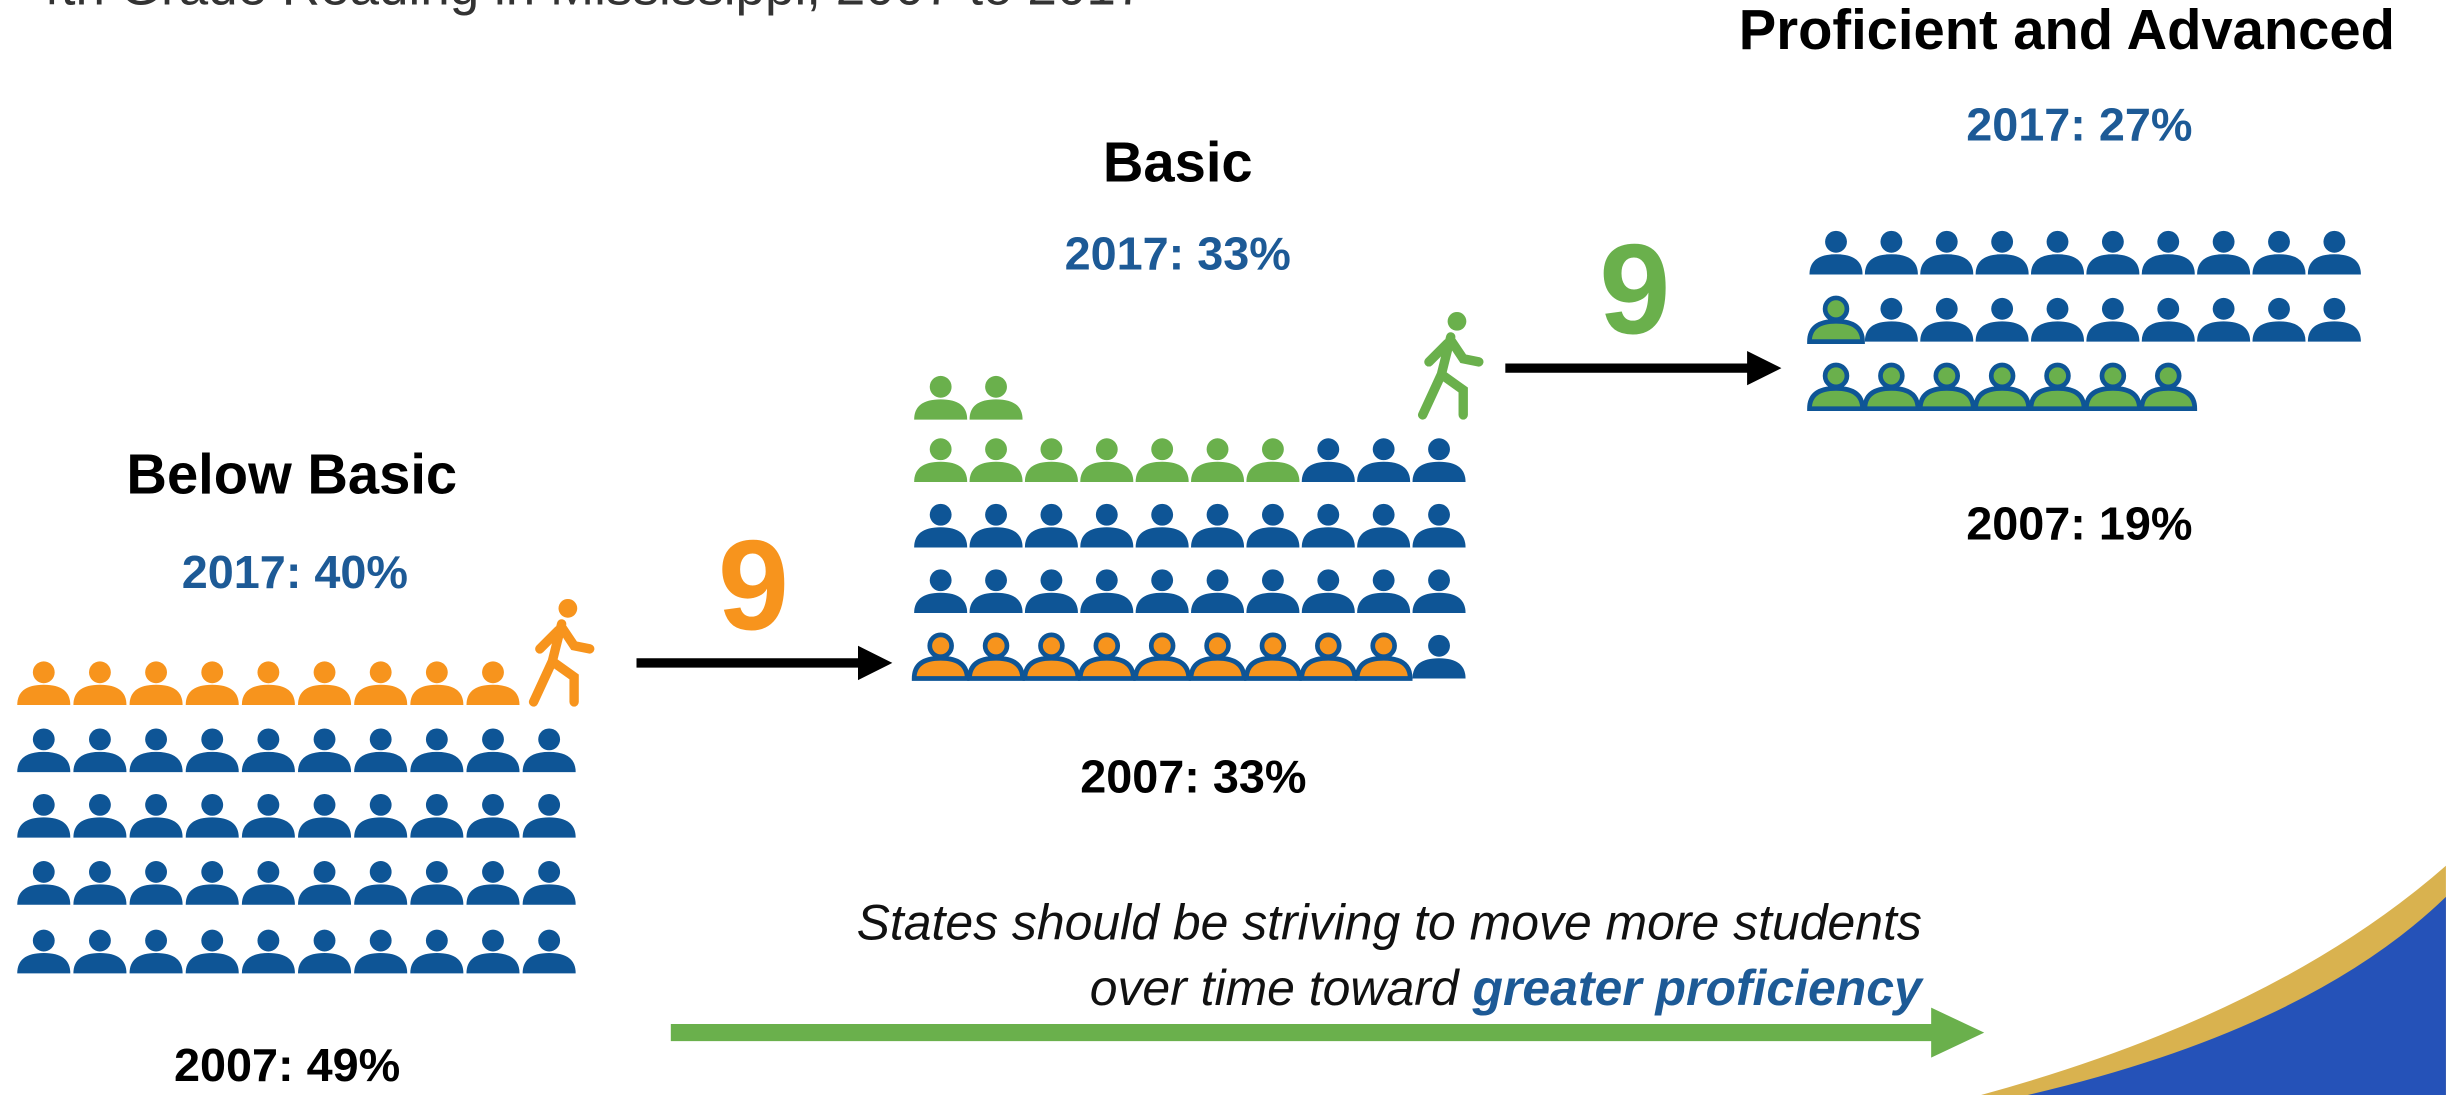  I want to click on level-2017: 2017: 40%, so click(295, 572).